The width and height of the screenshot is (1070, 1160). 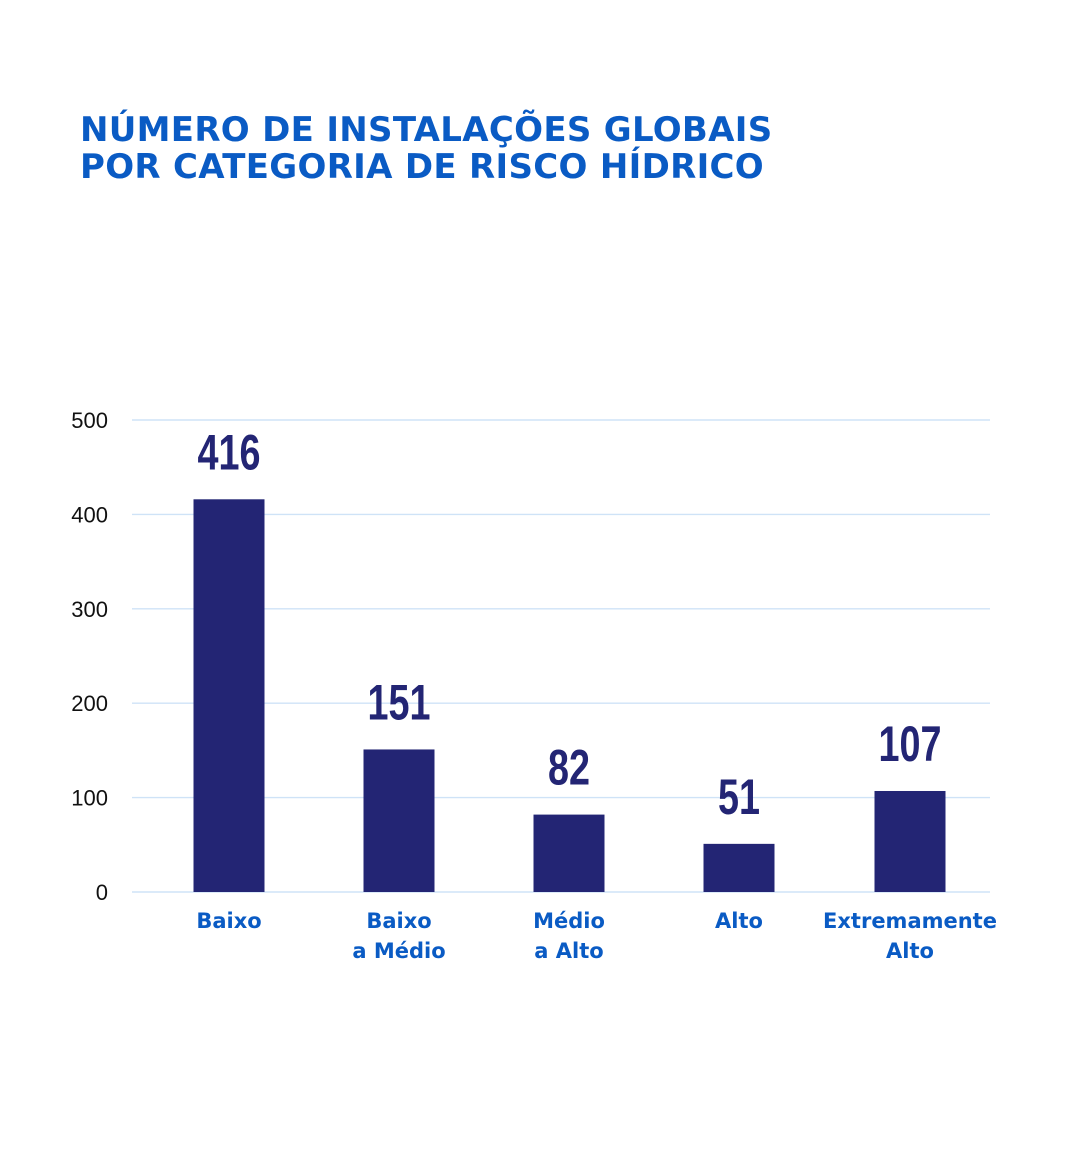 I want to click on category-label-2-line-0: Médio, so click(x=569, y=921).